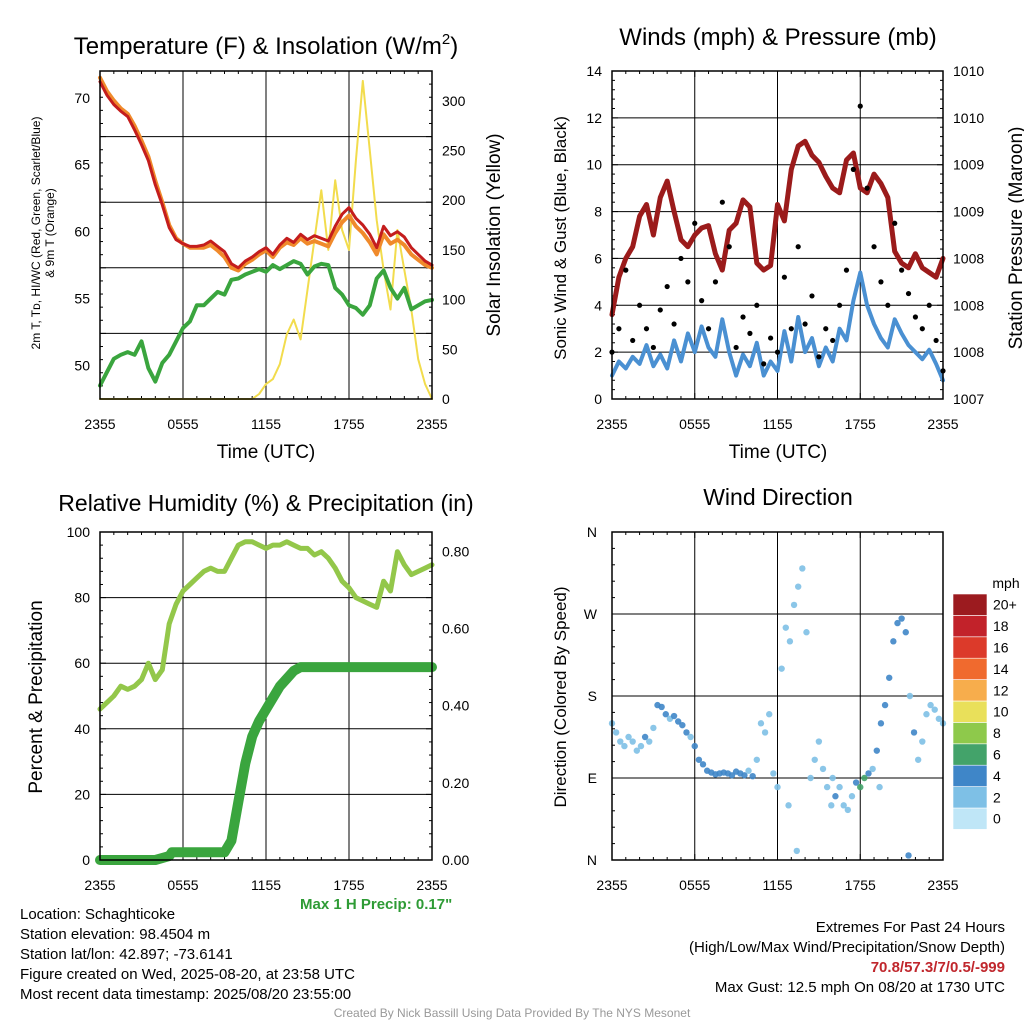 The height and width of the screenshot is (1024, 1024). I want to click on y-tick-label-3: 60, so click(82, 663).